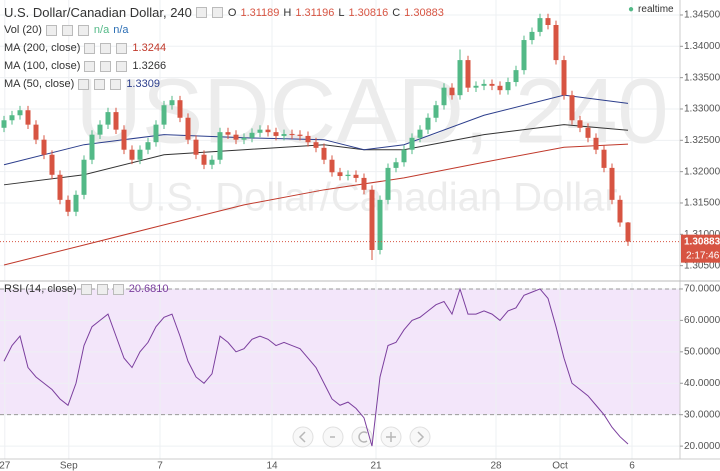 The height and width of the screenshot is (471, 720). What do you see at coordinates (424, 12) in the screenshot?
I see `ohlc-value: 1.30883` at bounding box center [424, 12].